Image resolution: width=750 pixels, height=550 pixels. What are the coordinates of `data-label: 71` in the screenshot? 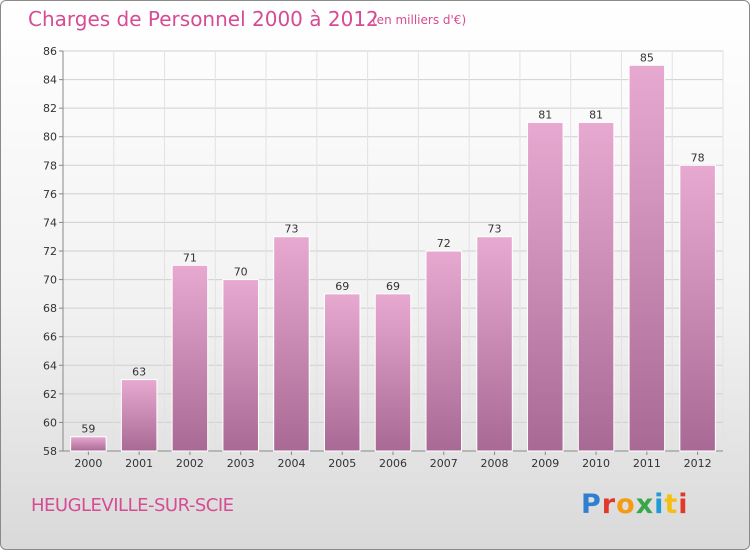 It's located at (190, 257).